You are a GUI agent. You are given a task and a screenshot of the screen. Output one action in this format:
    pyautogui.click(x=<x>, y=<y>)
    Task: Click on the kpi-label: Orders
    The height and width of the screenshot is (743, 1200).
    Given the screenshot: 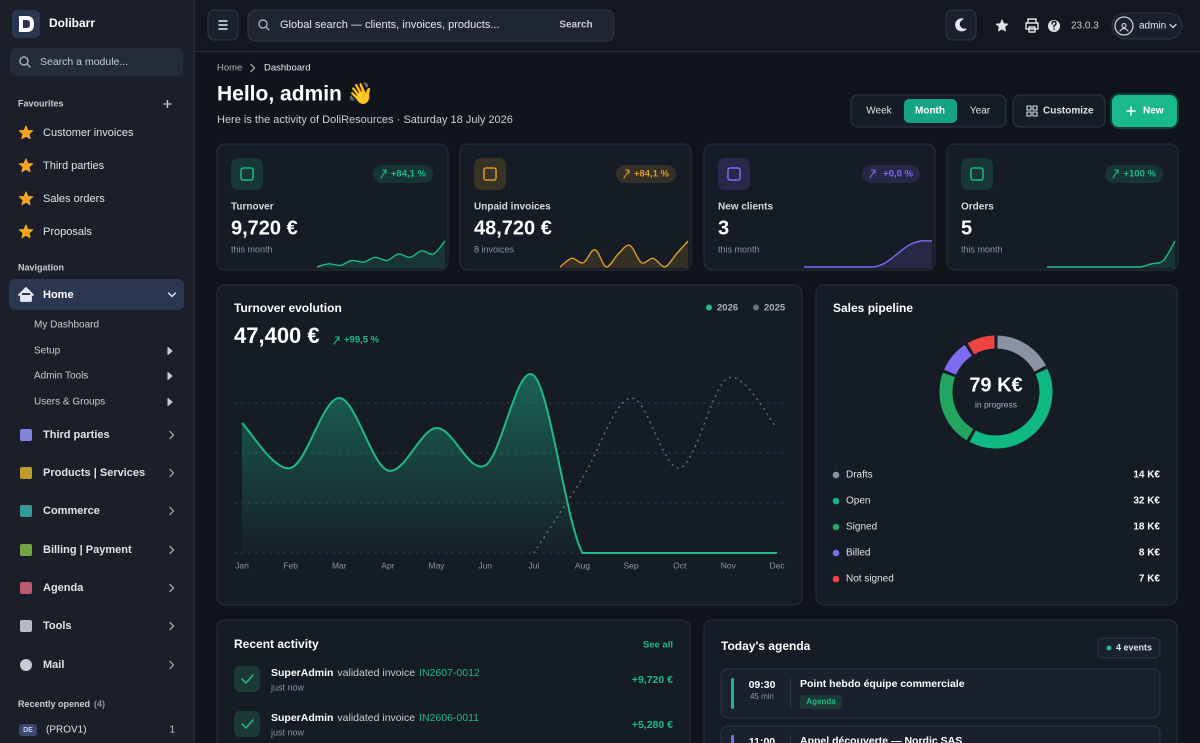 What is the action you would take?
    pyautogui.click(x=977, y=207)
    